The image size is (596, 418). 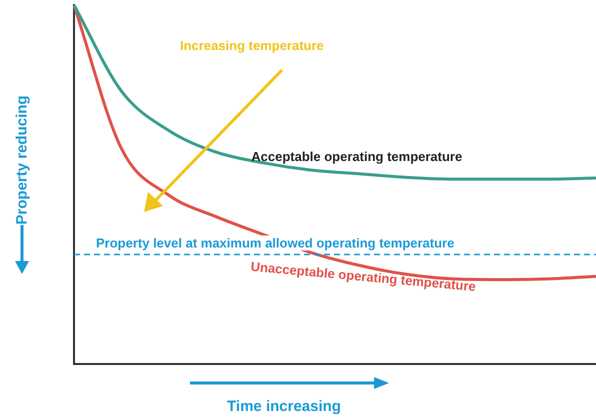 What do you see at coordinates (356, 156) in the screenshot?
I see `series-label: Acceptable operating temperature` at bounding box center [356, 156].